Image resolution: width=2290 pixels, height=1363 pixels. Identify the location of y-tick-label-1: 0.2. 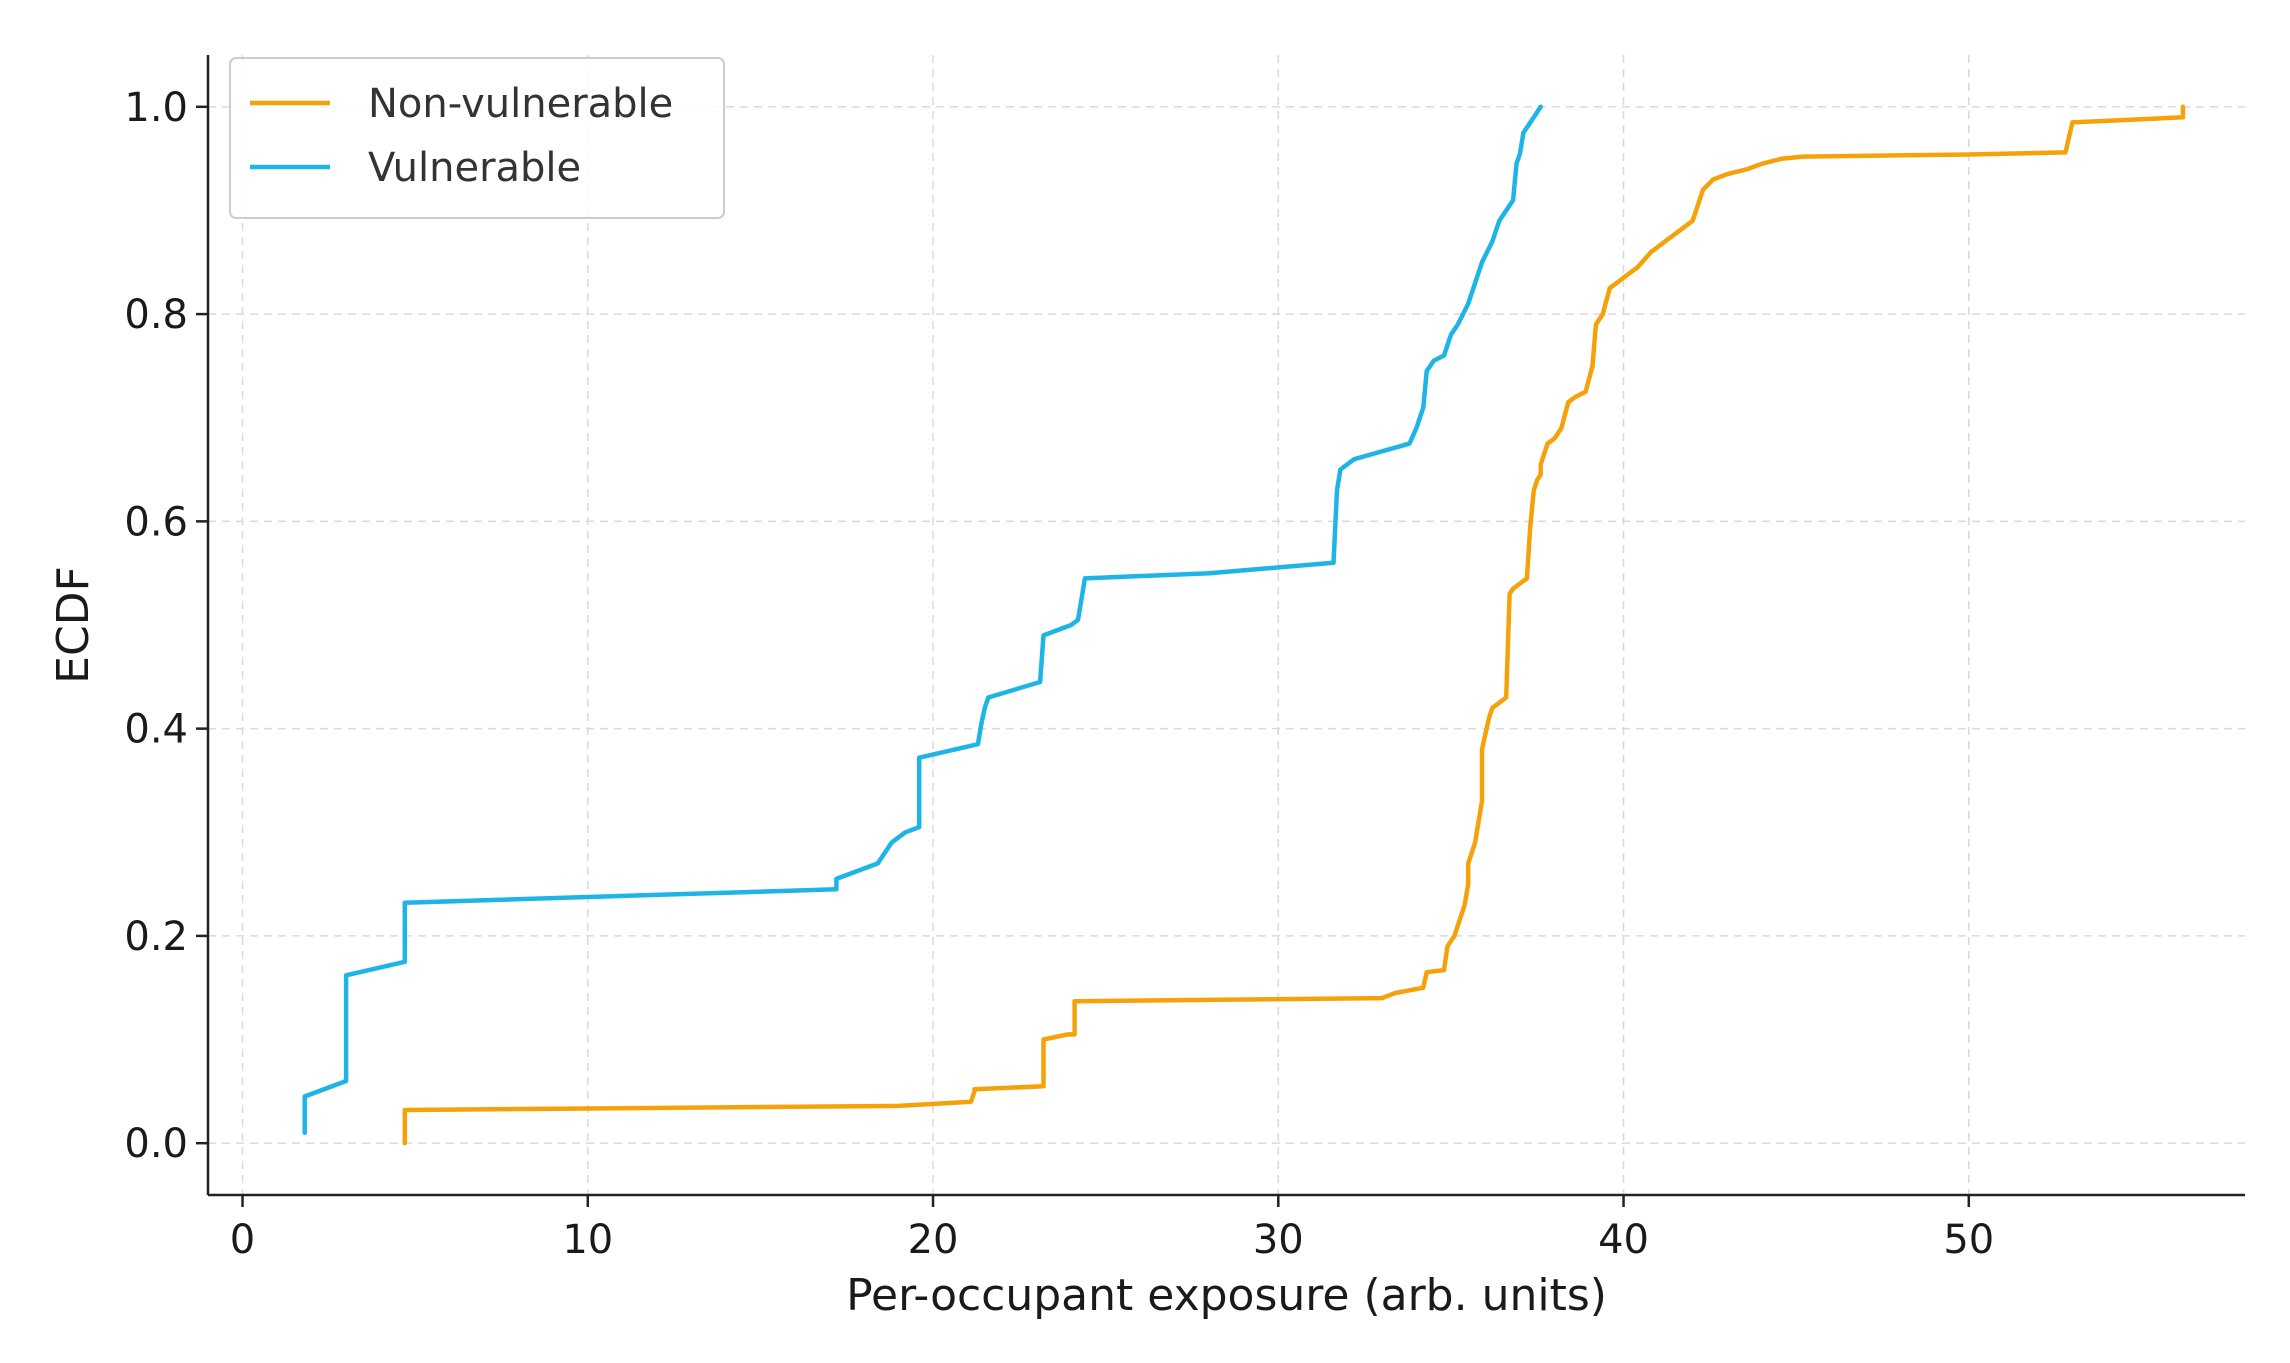
(156, 937).